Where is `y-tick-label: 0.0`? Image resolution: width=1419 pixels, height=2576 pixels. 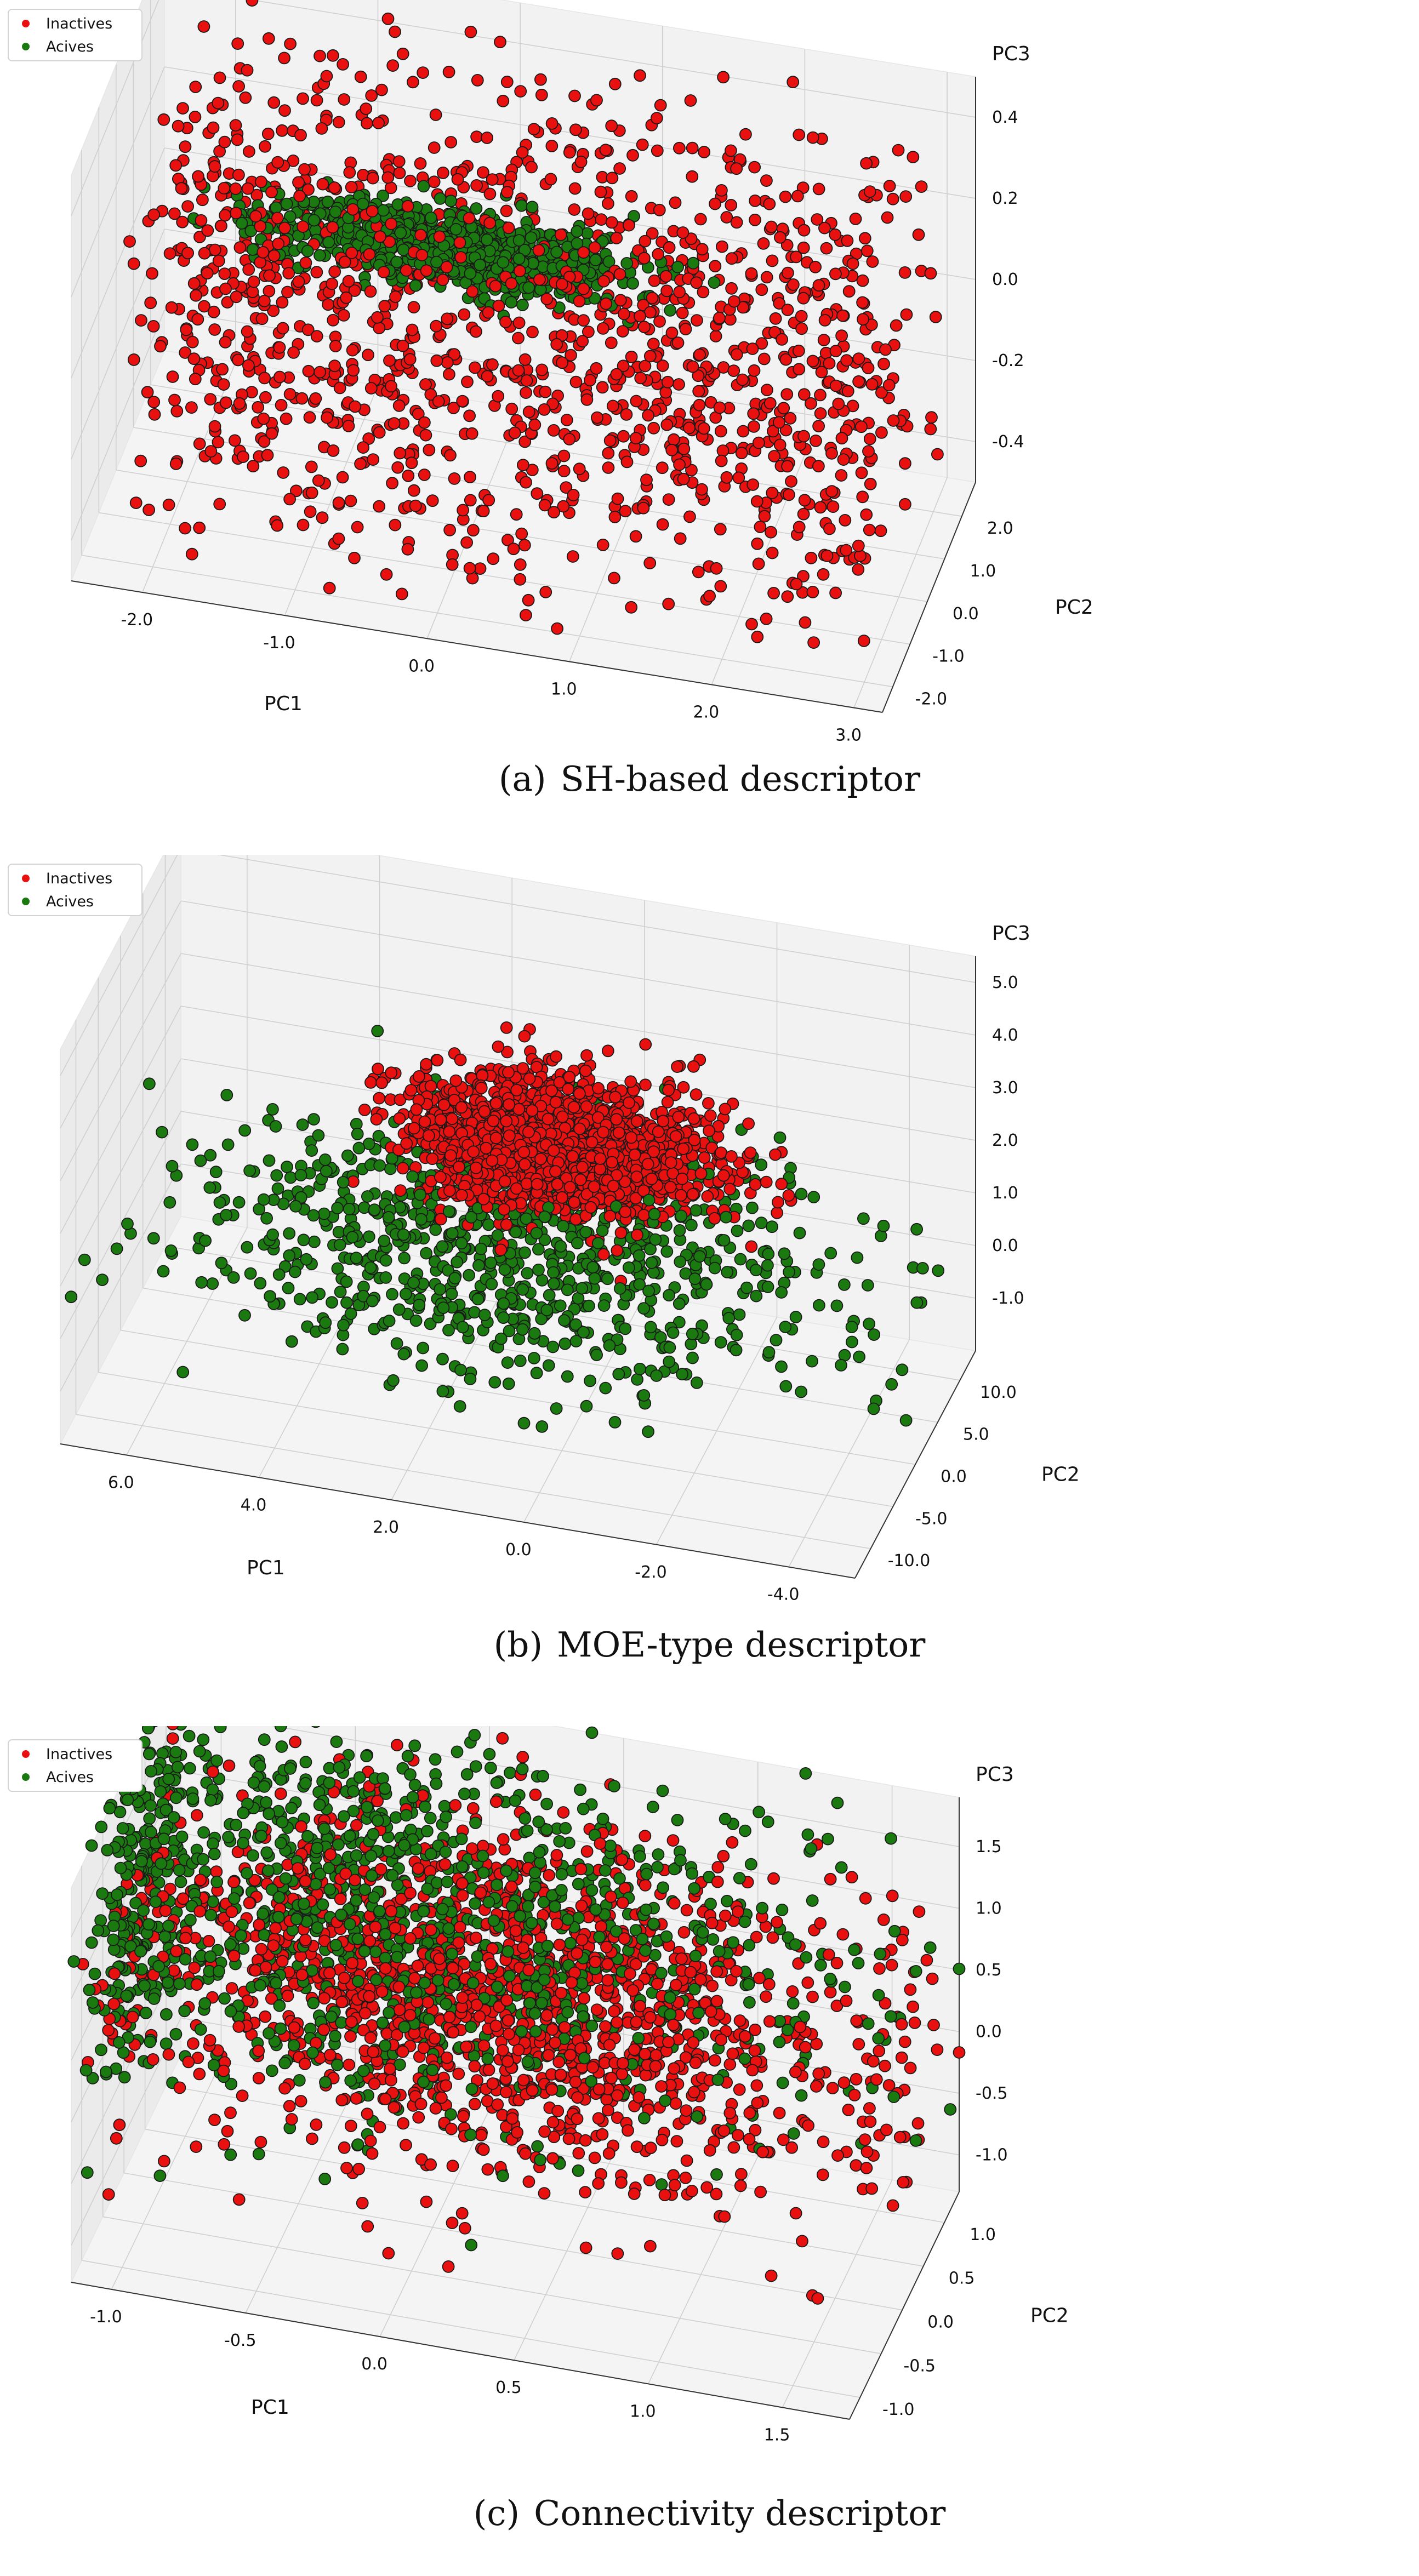 y-tick-label: 0.0 is located at coordinates (966, 614).